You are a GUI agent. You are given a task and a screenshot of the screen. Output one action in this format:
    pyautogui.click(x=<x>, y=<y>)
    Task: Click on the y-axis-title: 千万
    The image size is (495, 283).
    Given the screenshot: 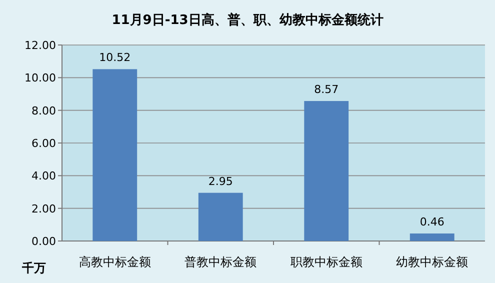 What is the action you would take?
    pyautogui.click(x=33, y=268)
    